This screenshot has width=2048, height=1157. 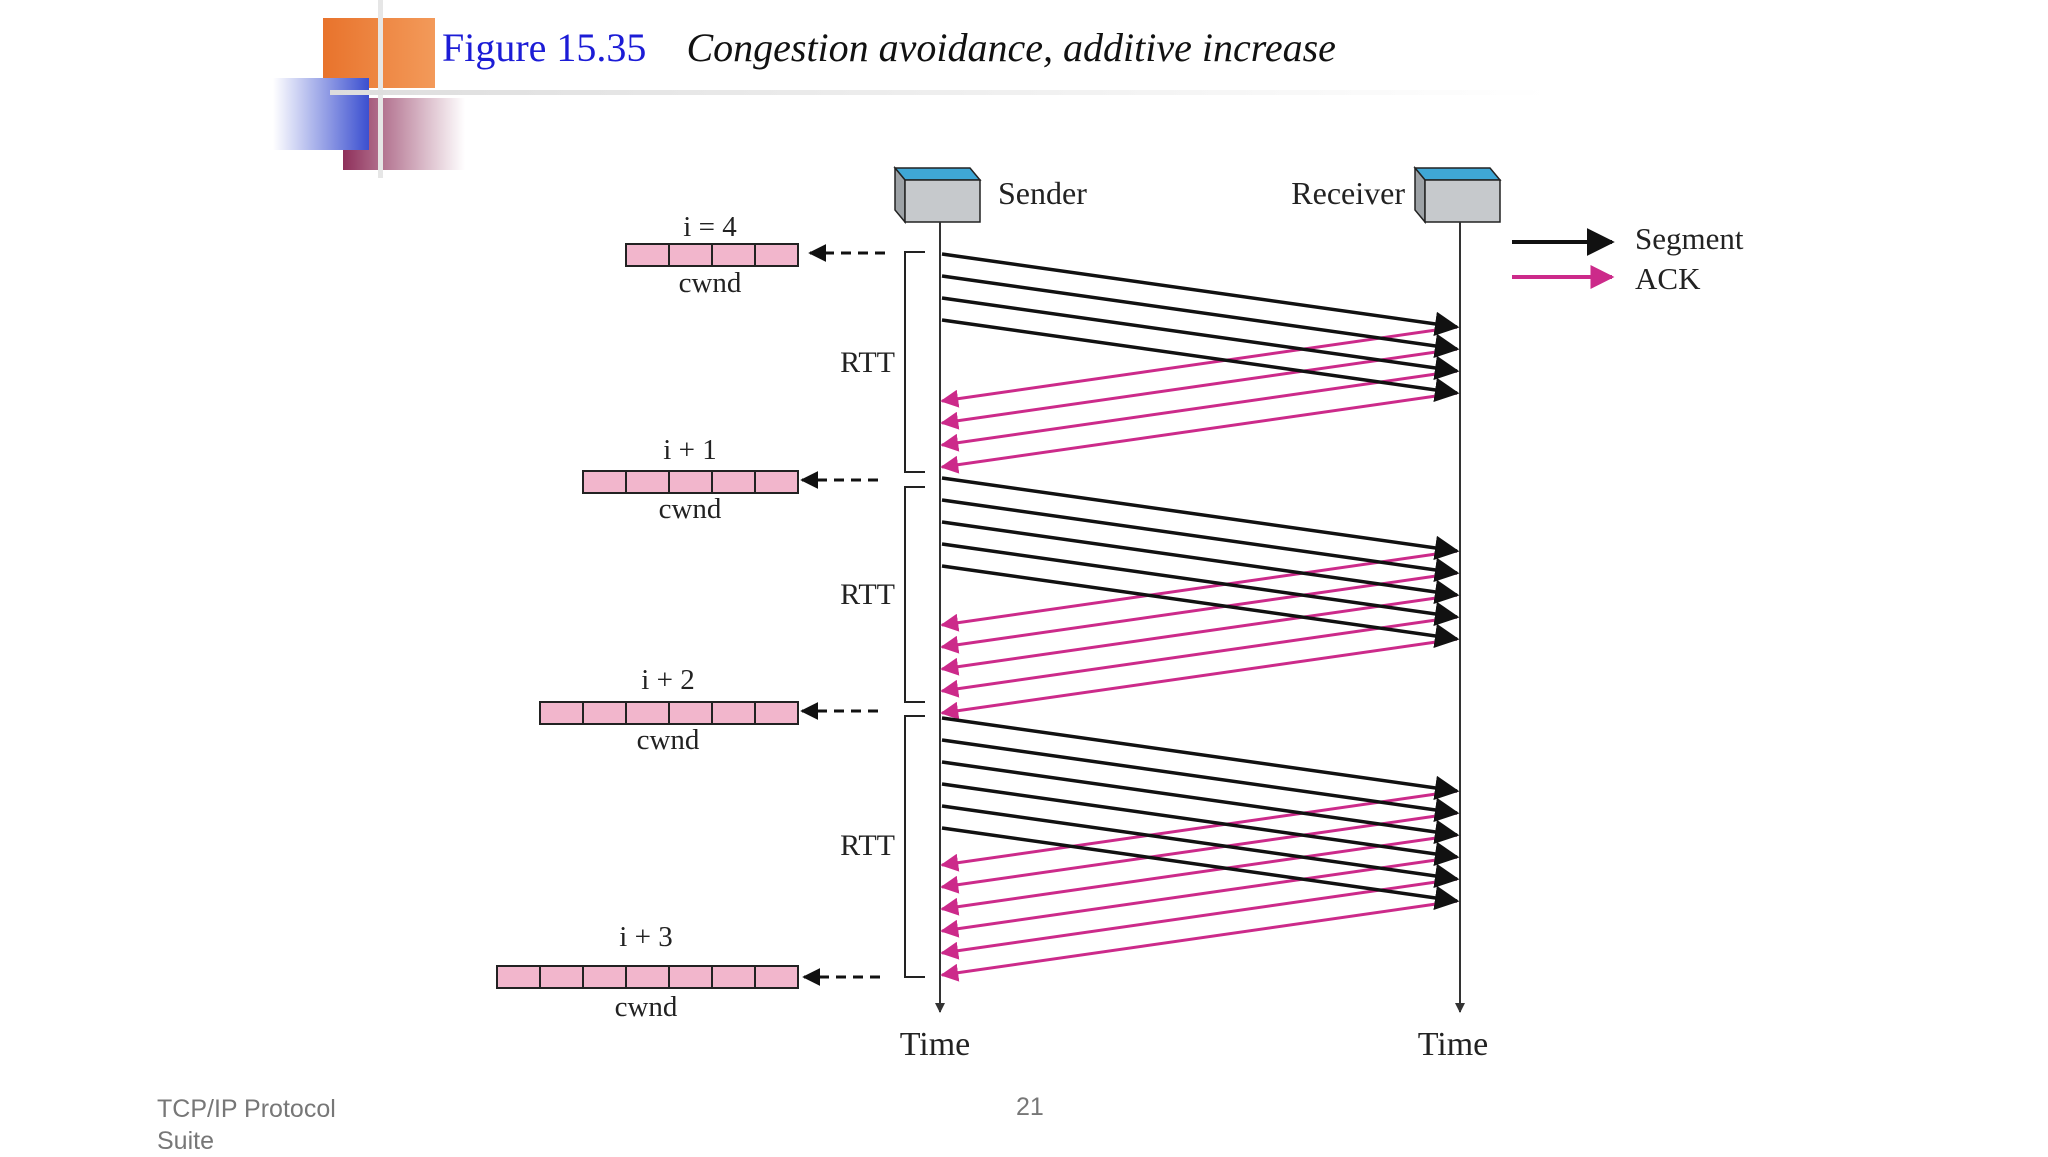 I want to click on legend: Segment ACK, so click(x=1628, y=258).